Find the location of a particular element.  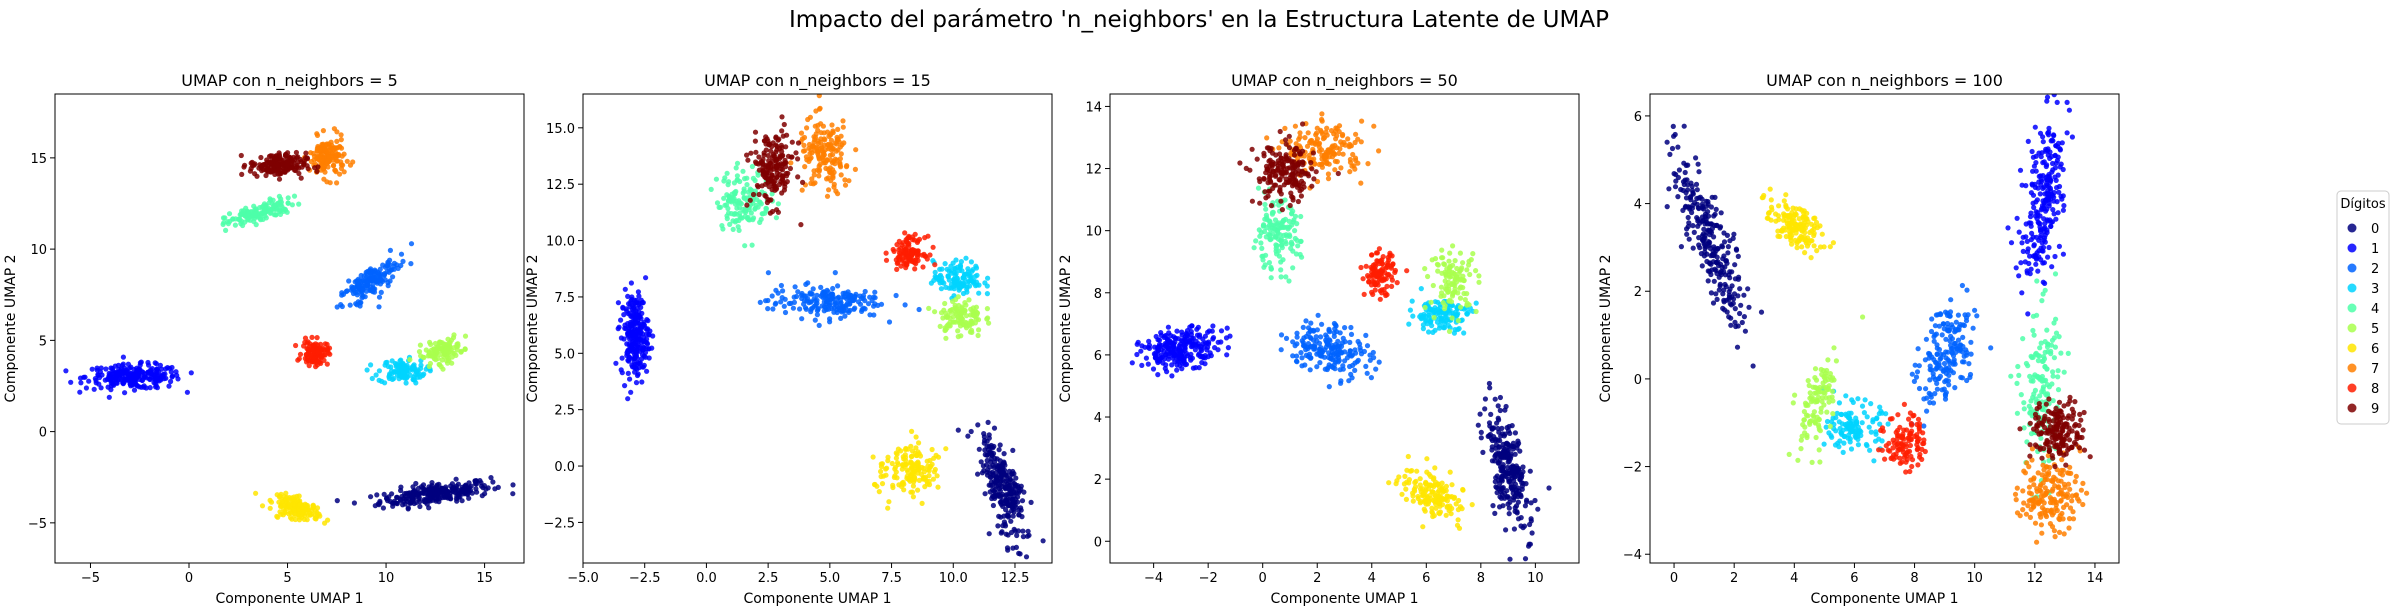

x-tick-label: −5 is located at coordinates (90, 578).